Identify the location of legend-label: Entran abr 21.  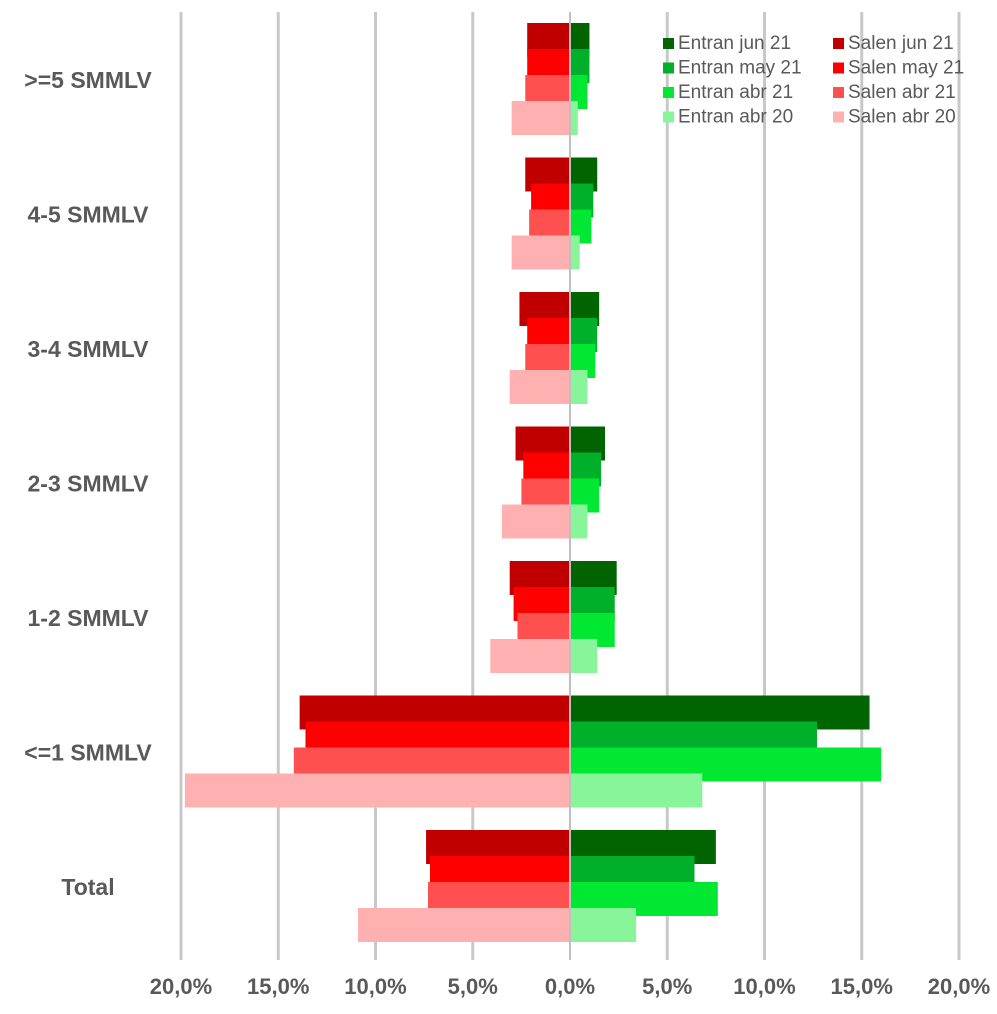
(735, 92).